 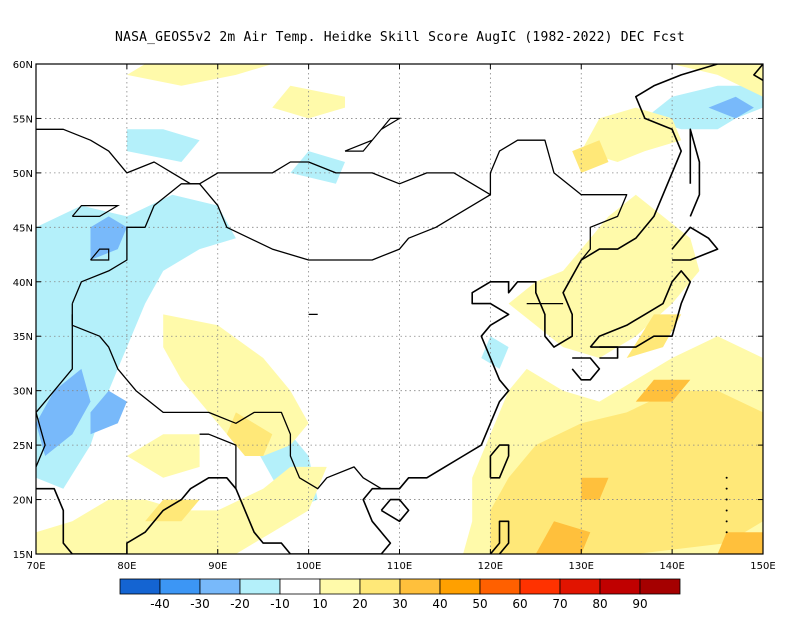 I want to click on colorbar-label: 60, so click(x=519, y=604).